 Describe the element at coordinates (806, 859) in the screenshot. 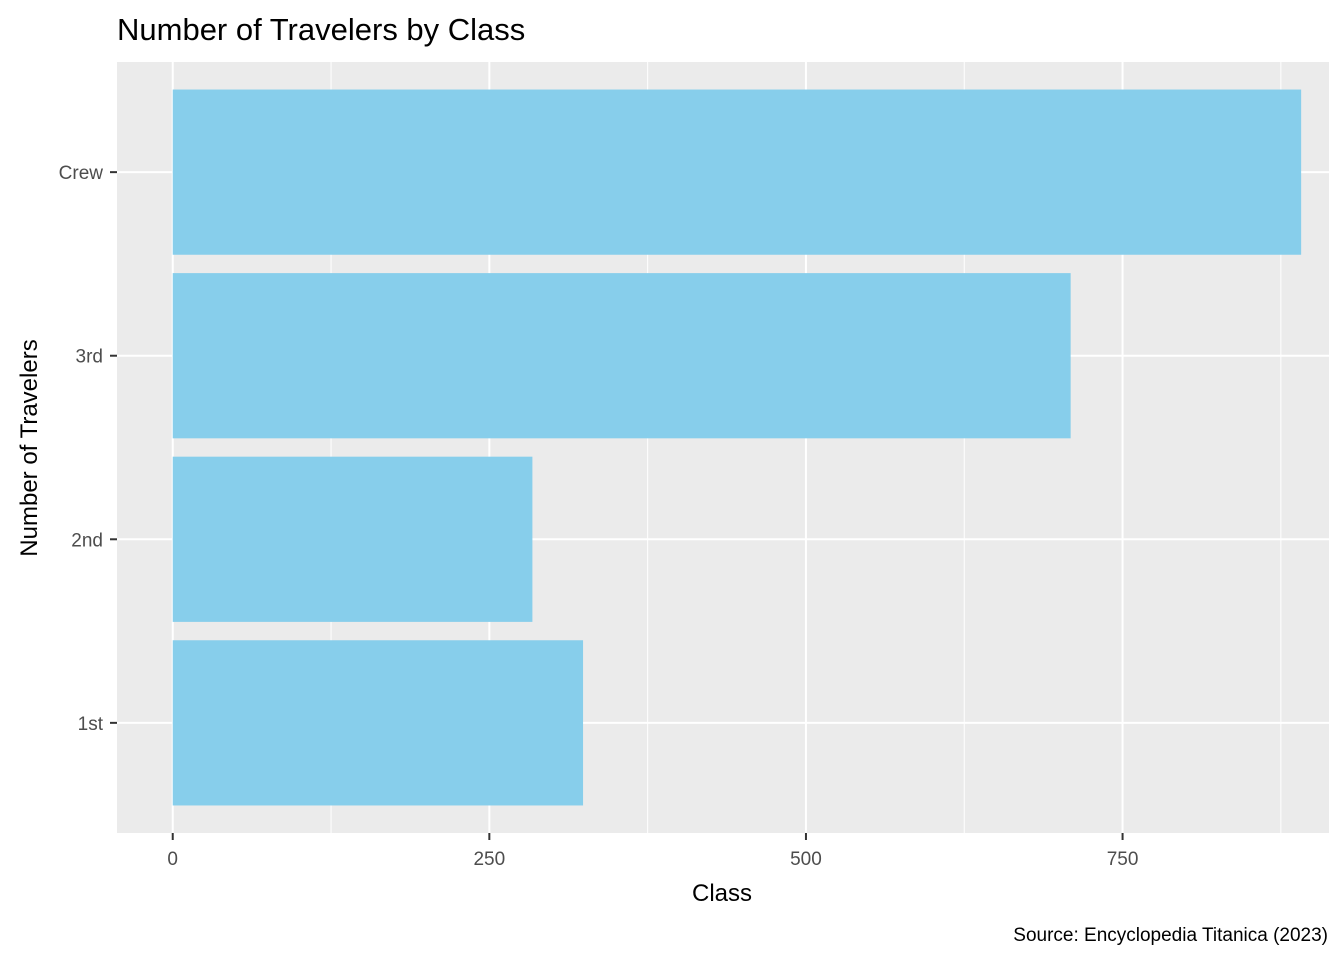

I see `x-tick-label: 500` at that location.